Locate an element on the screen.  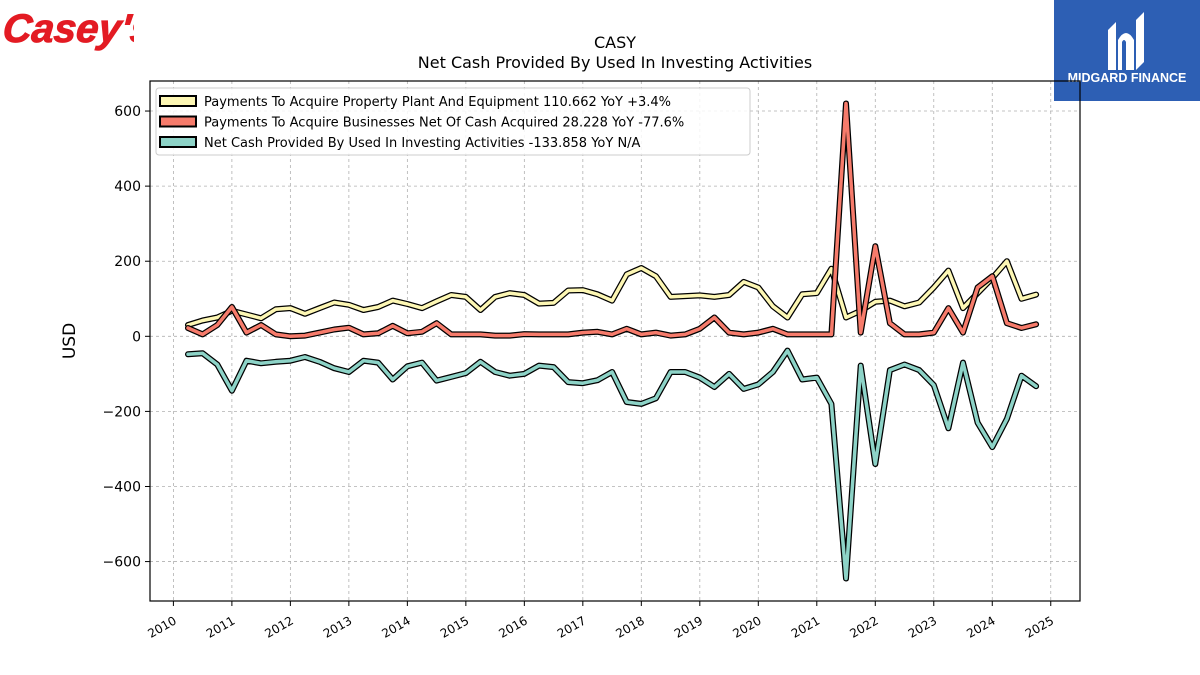
x-tick-label: 2025 is located at coordinates (1039, 626).